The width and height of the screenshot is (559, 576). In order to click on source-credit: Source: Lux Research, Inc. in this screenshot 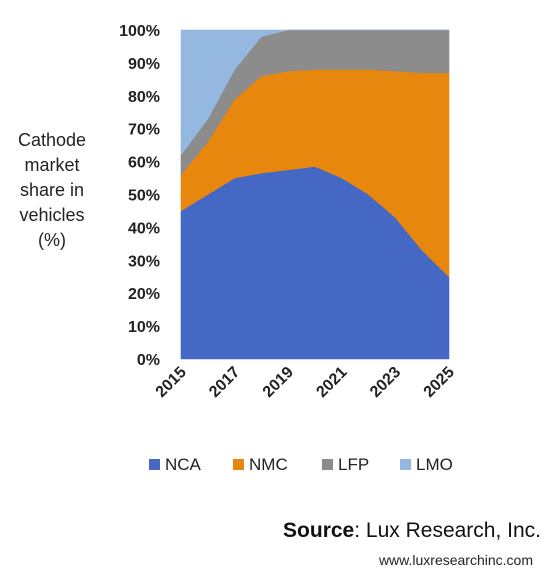, I will do `click(412, 531)`.